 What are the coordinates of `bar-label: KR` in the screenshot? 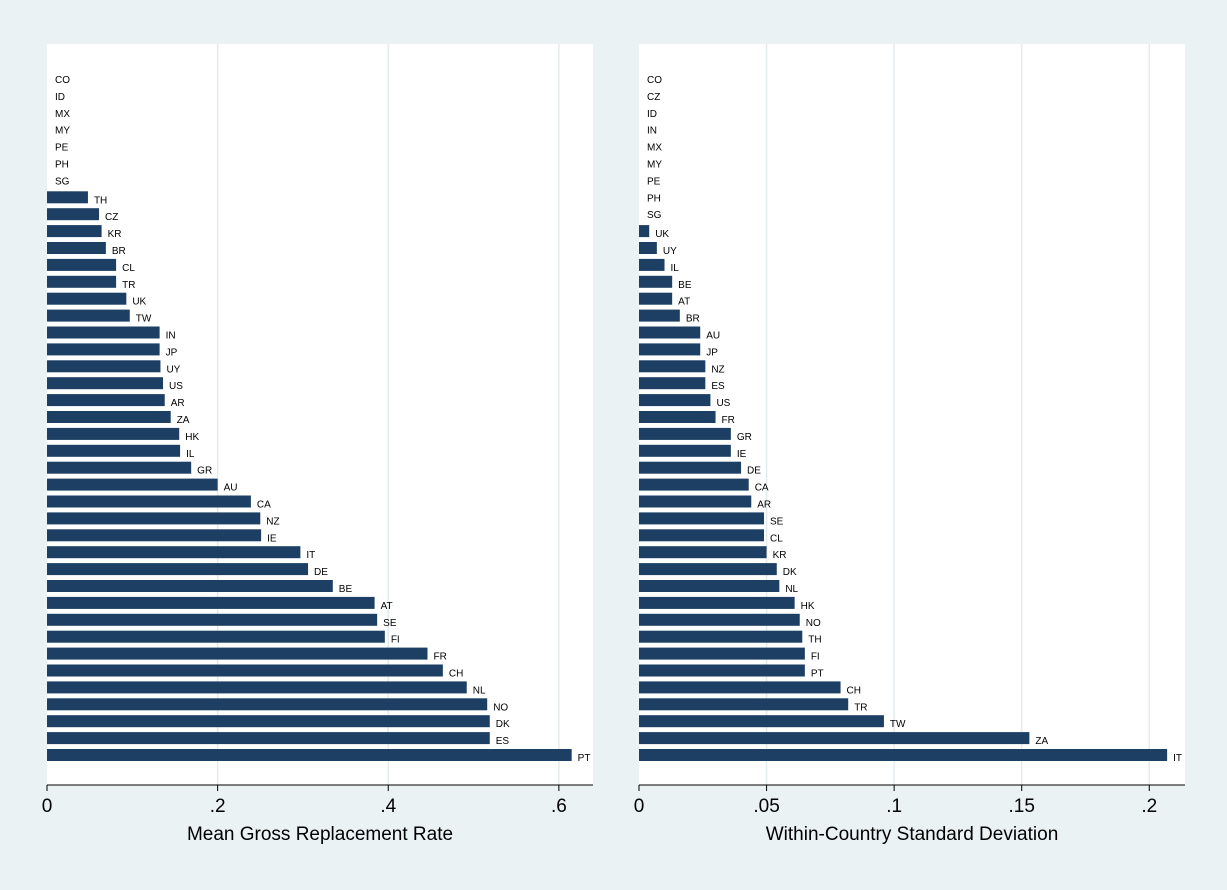 It's located at (115, 234).